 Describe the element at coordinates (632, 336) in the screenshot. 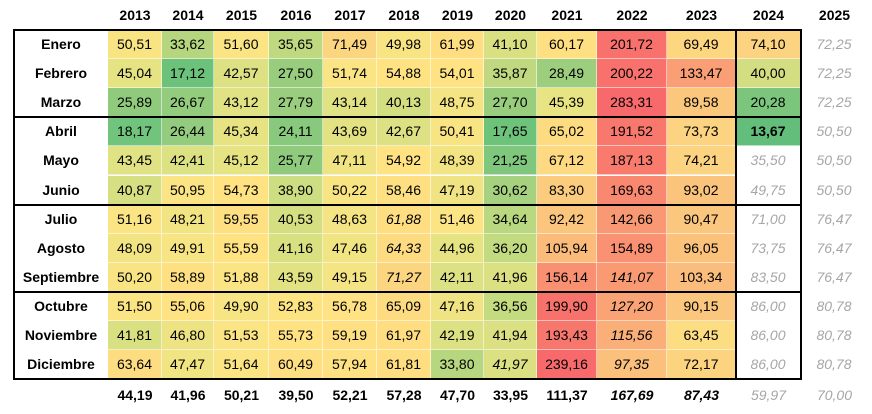

I see `cell-noviembre-2022: 115,56` at that location.